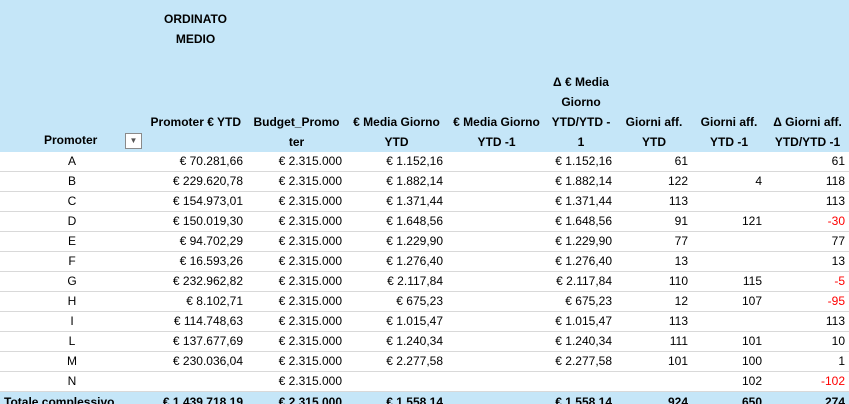  Describe the element at coordinates (72, 397) in the screenshot. I see `total-promoter-cell: Totale complessivo` at that location.